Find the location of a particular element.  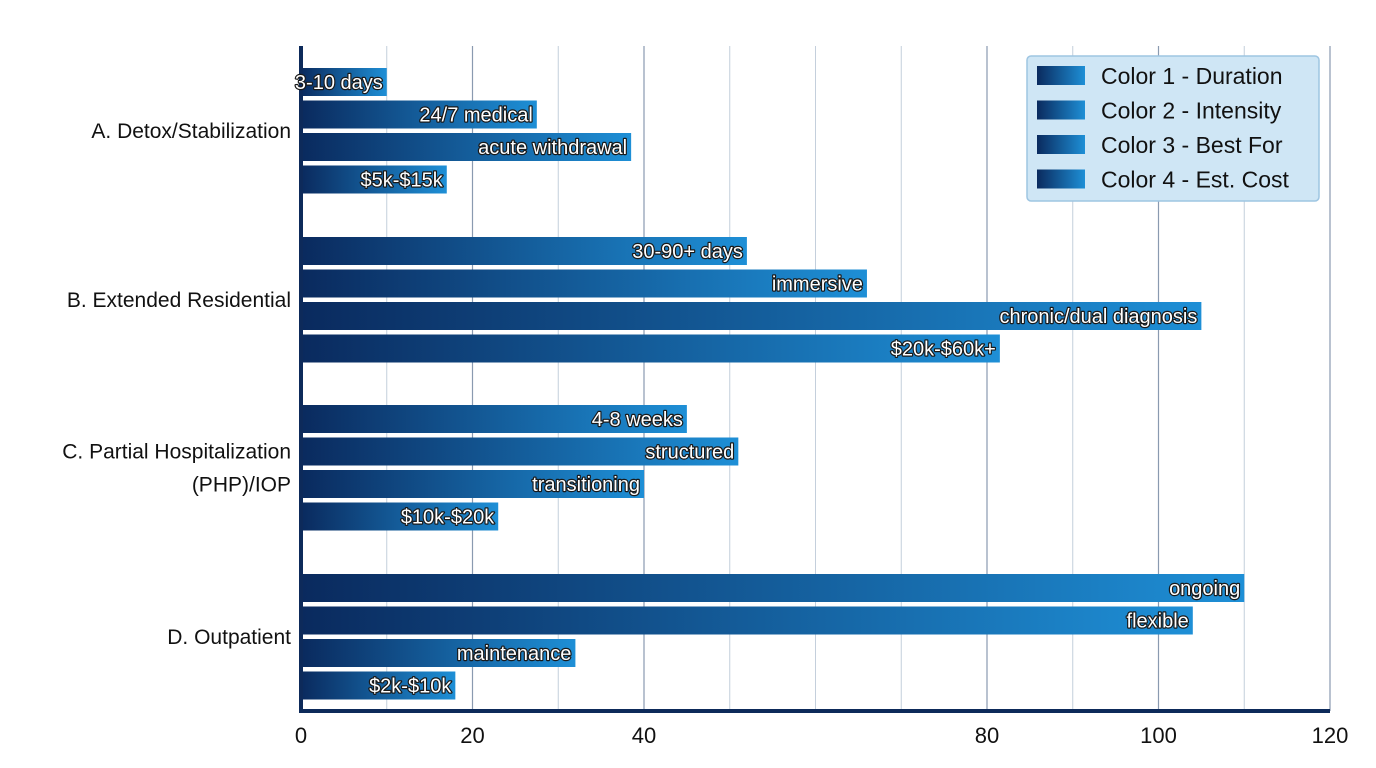

bar-data-label: acute withdrawal is located at coordinates (552, 148).